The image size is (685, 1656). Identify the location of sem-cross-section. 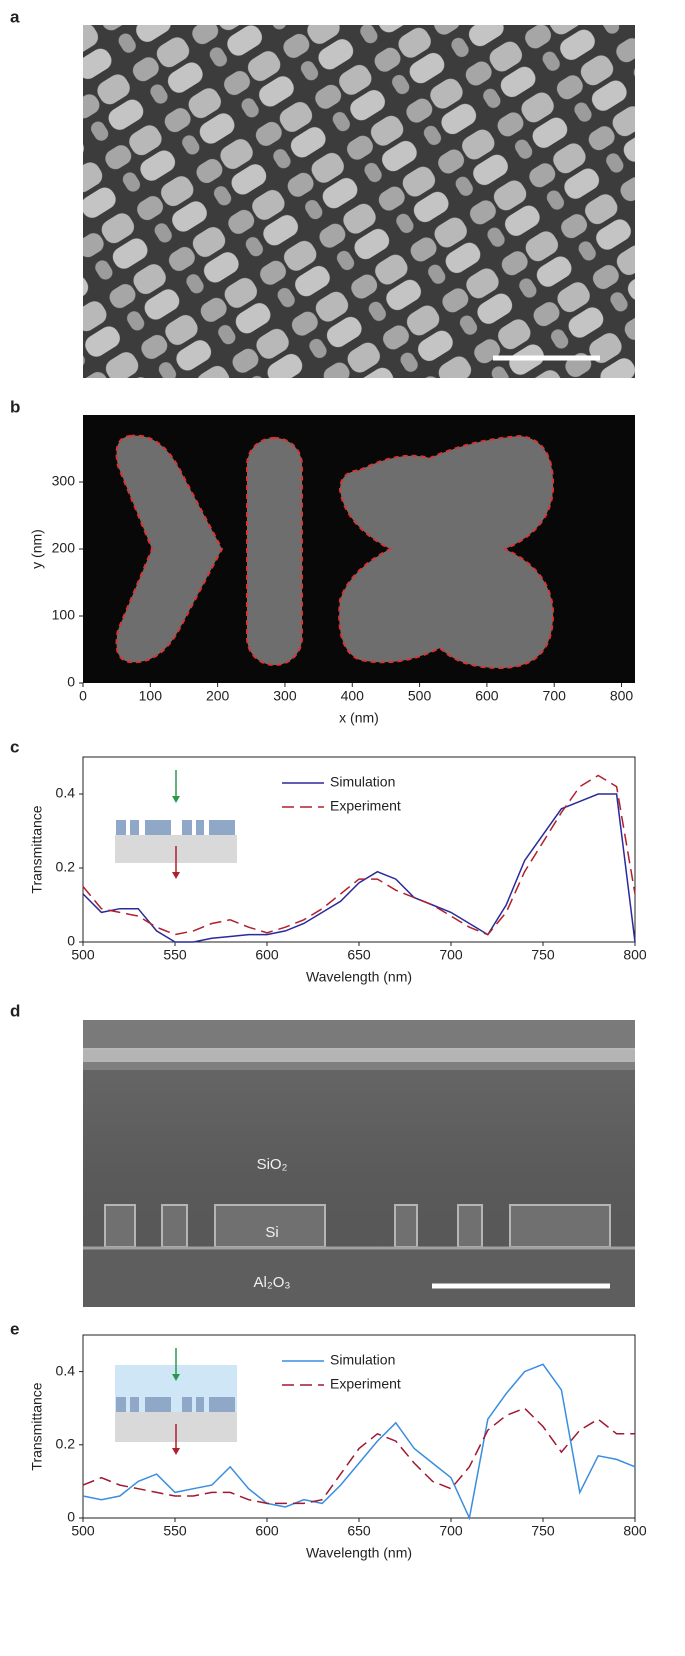
(359, 1163).